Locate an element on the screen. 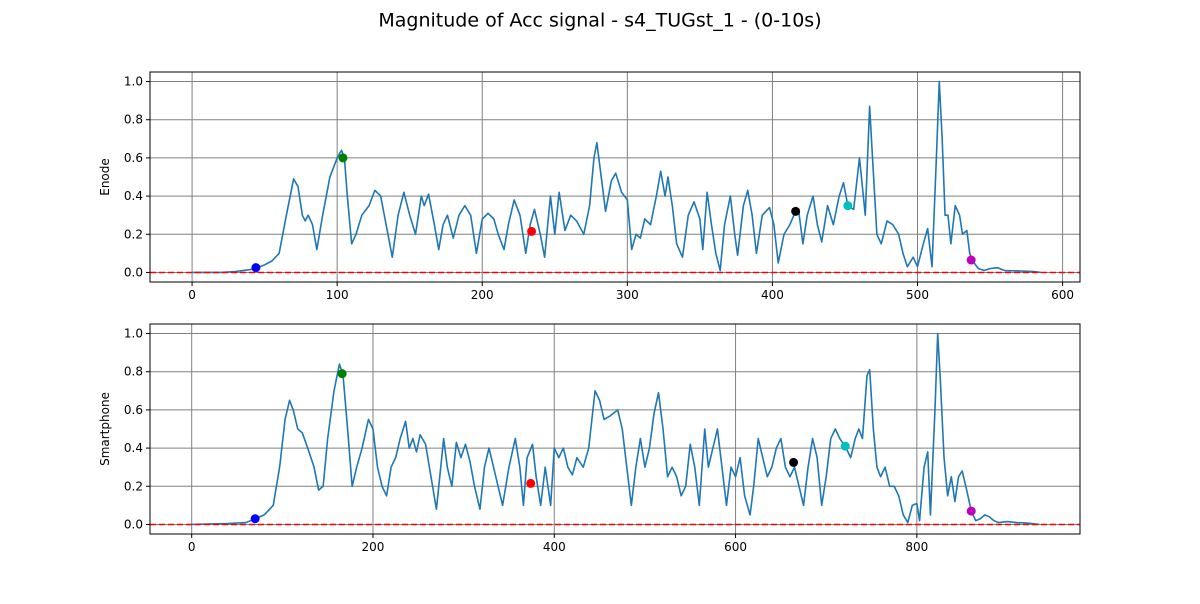 The width and height of the screenshot is (1200, 604). x-tick-label: 300 is located at coordinates (627, 295).